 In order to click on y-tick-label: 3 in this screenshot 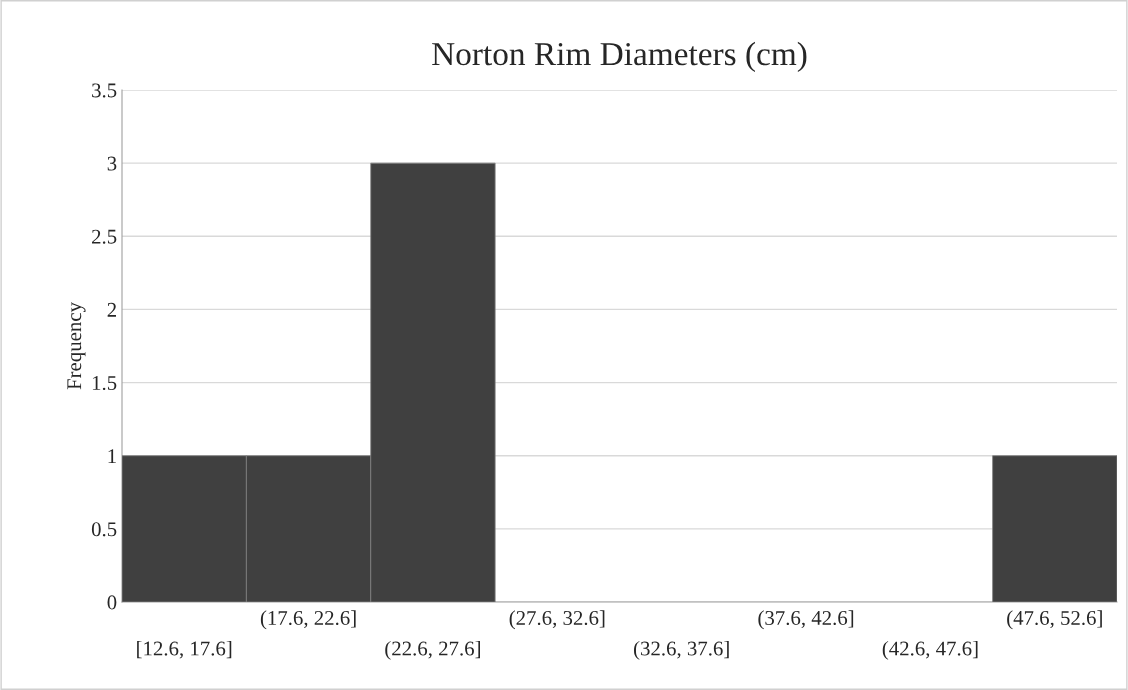, I will do `click(112, 163)`.